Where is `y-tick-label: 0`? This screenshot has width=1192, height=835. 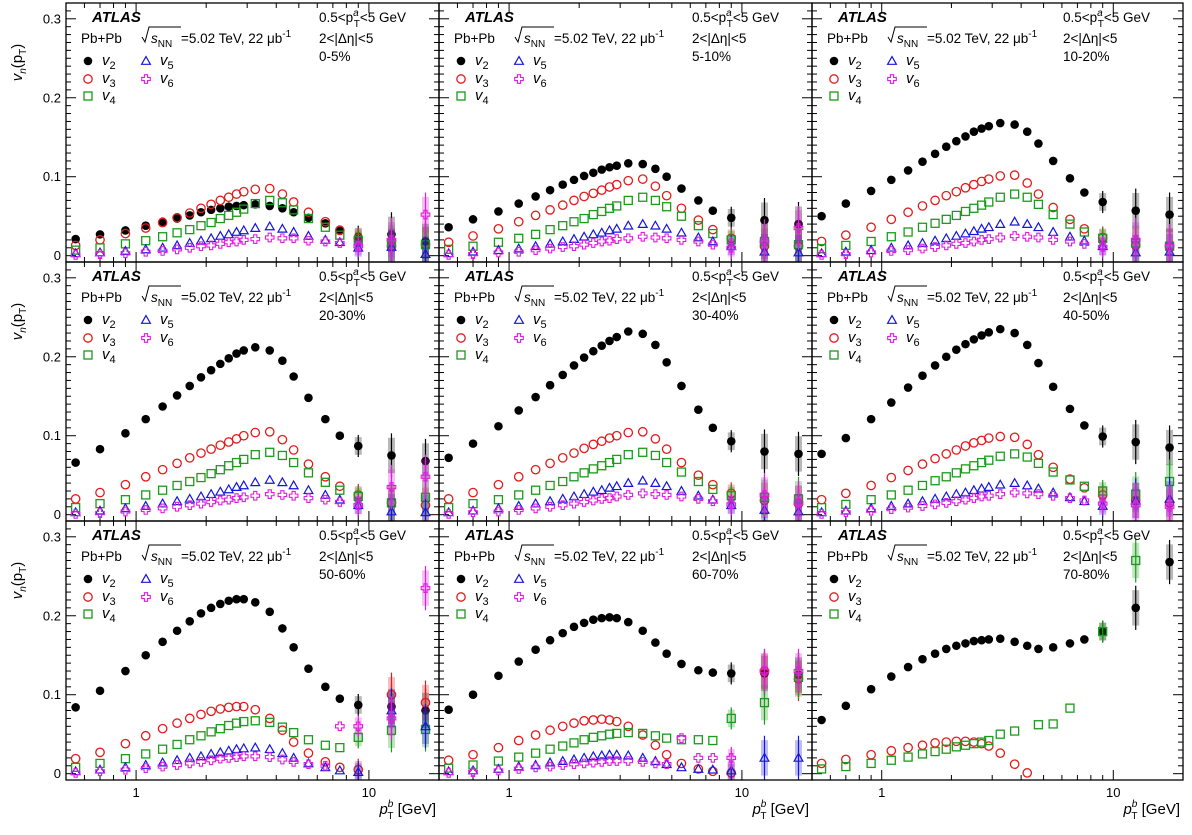 y-tick-label: 0 is located at coordinates (57, 514).